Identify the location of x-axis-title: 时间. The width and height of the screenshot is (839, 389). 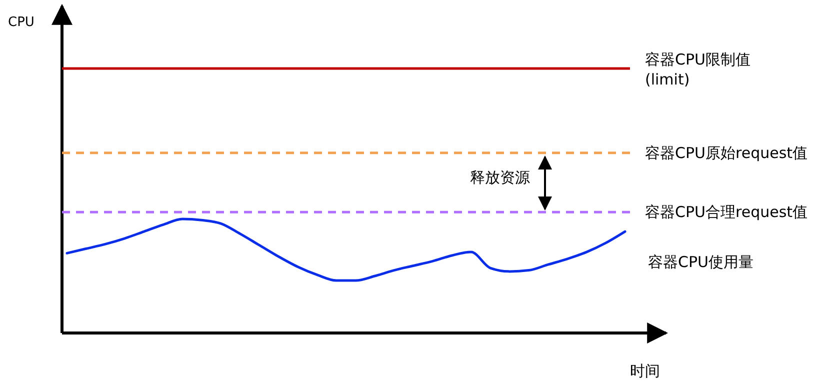
(645, 371).